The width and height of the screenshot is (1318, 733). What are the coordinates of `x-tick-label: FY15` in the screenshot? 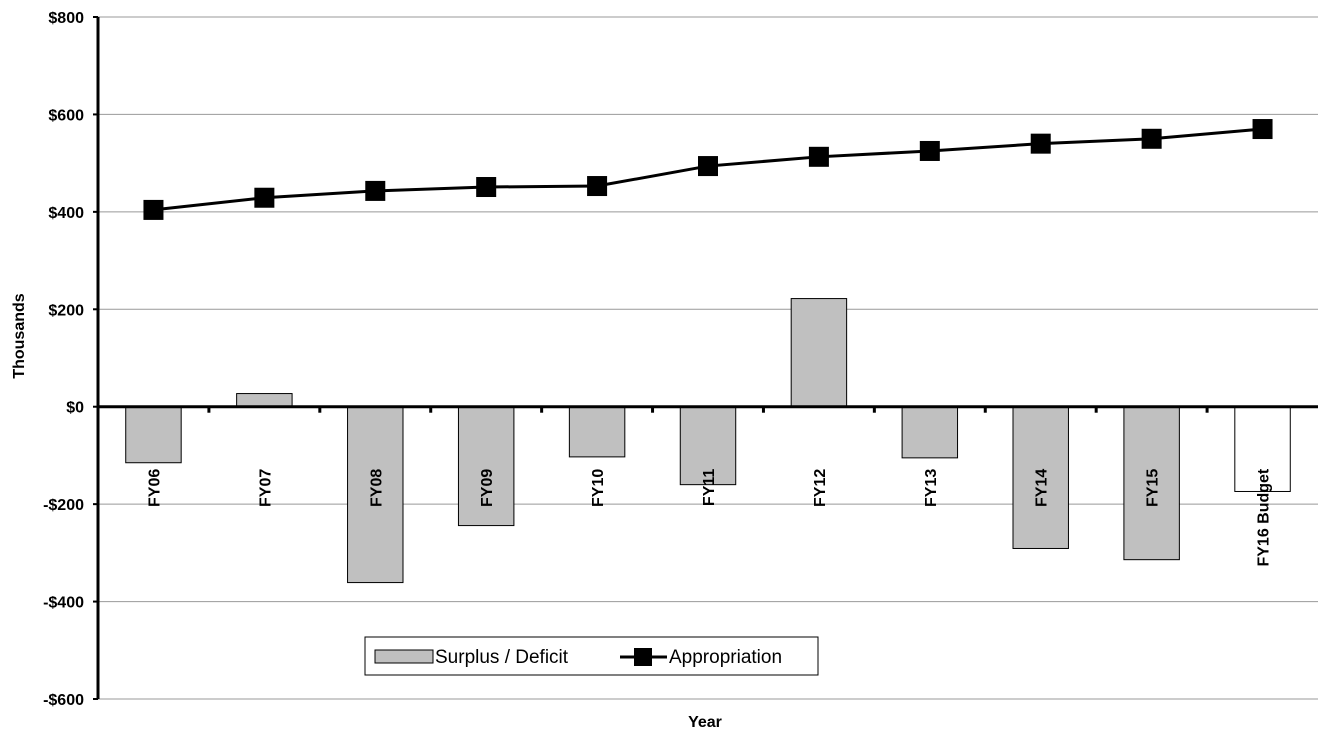 It's located at (1153, 488).